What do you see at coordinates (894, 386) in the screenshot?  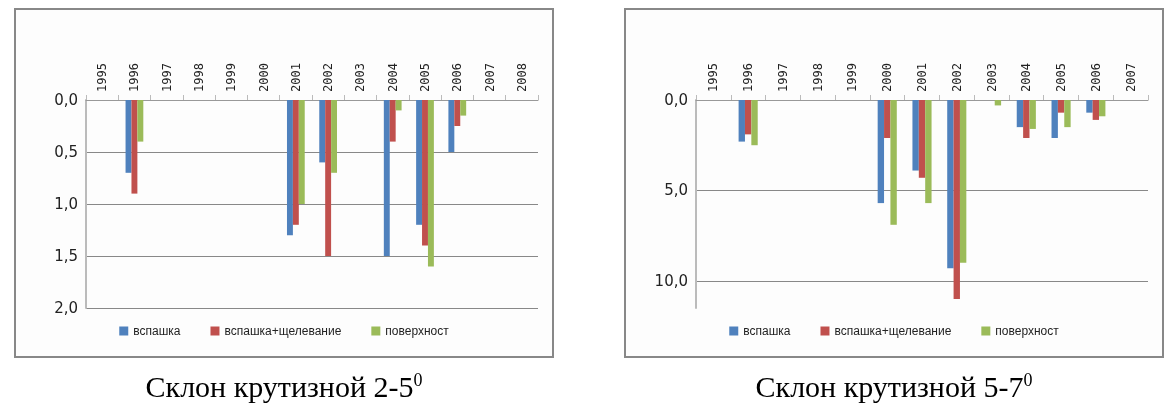 I see `text: Склон крутизной 5-7$^{0}$` at bounding box center [894, 386].